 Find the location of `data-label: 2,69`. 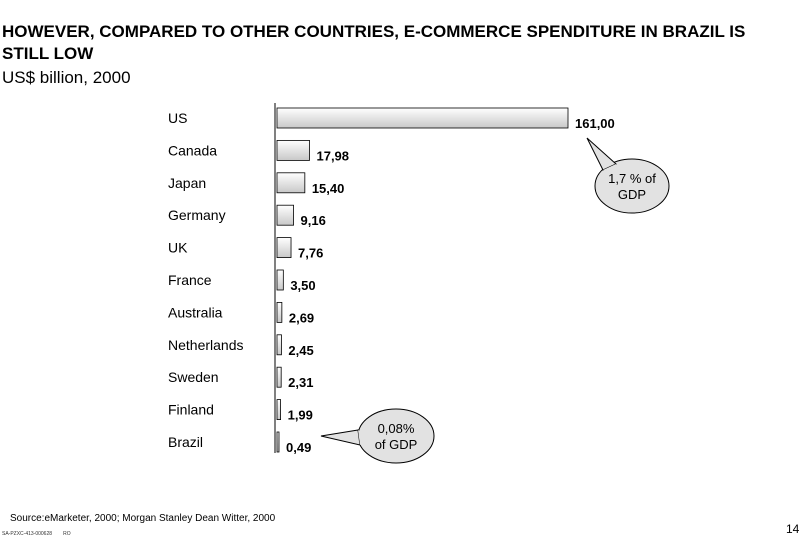

data-label: 2,69 is located at coordinates (301, 317).